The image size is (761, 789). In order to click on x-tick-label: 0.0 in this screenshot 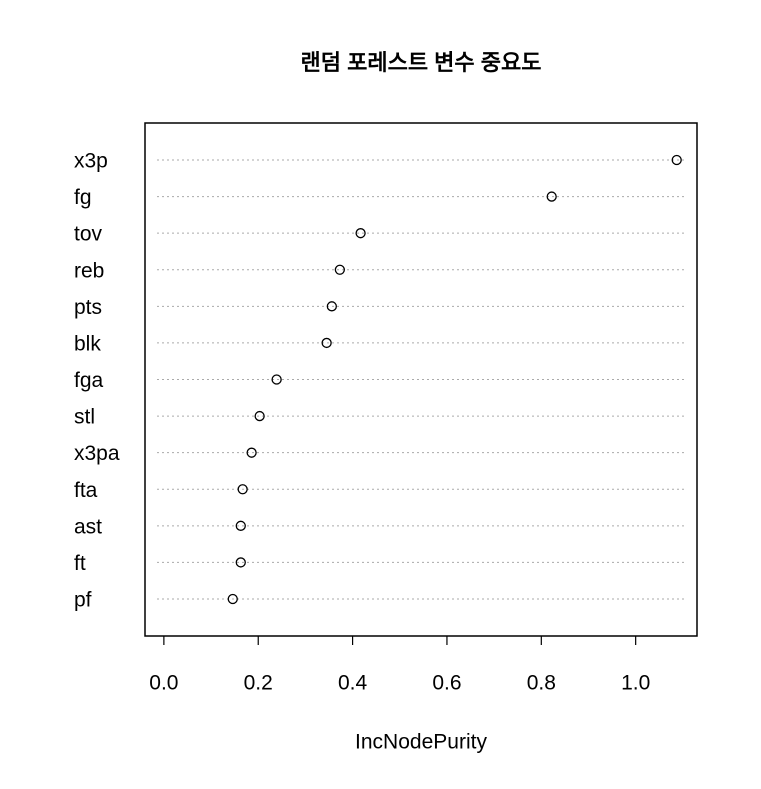, I will do `click(163, 683)`.